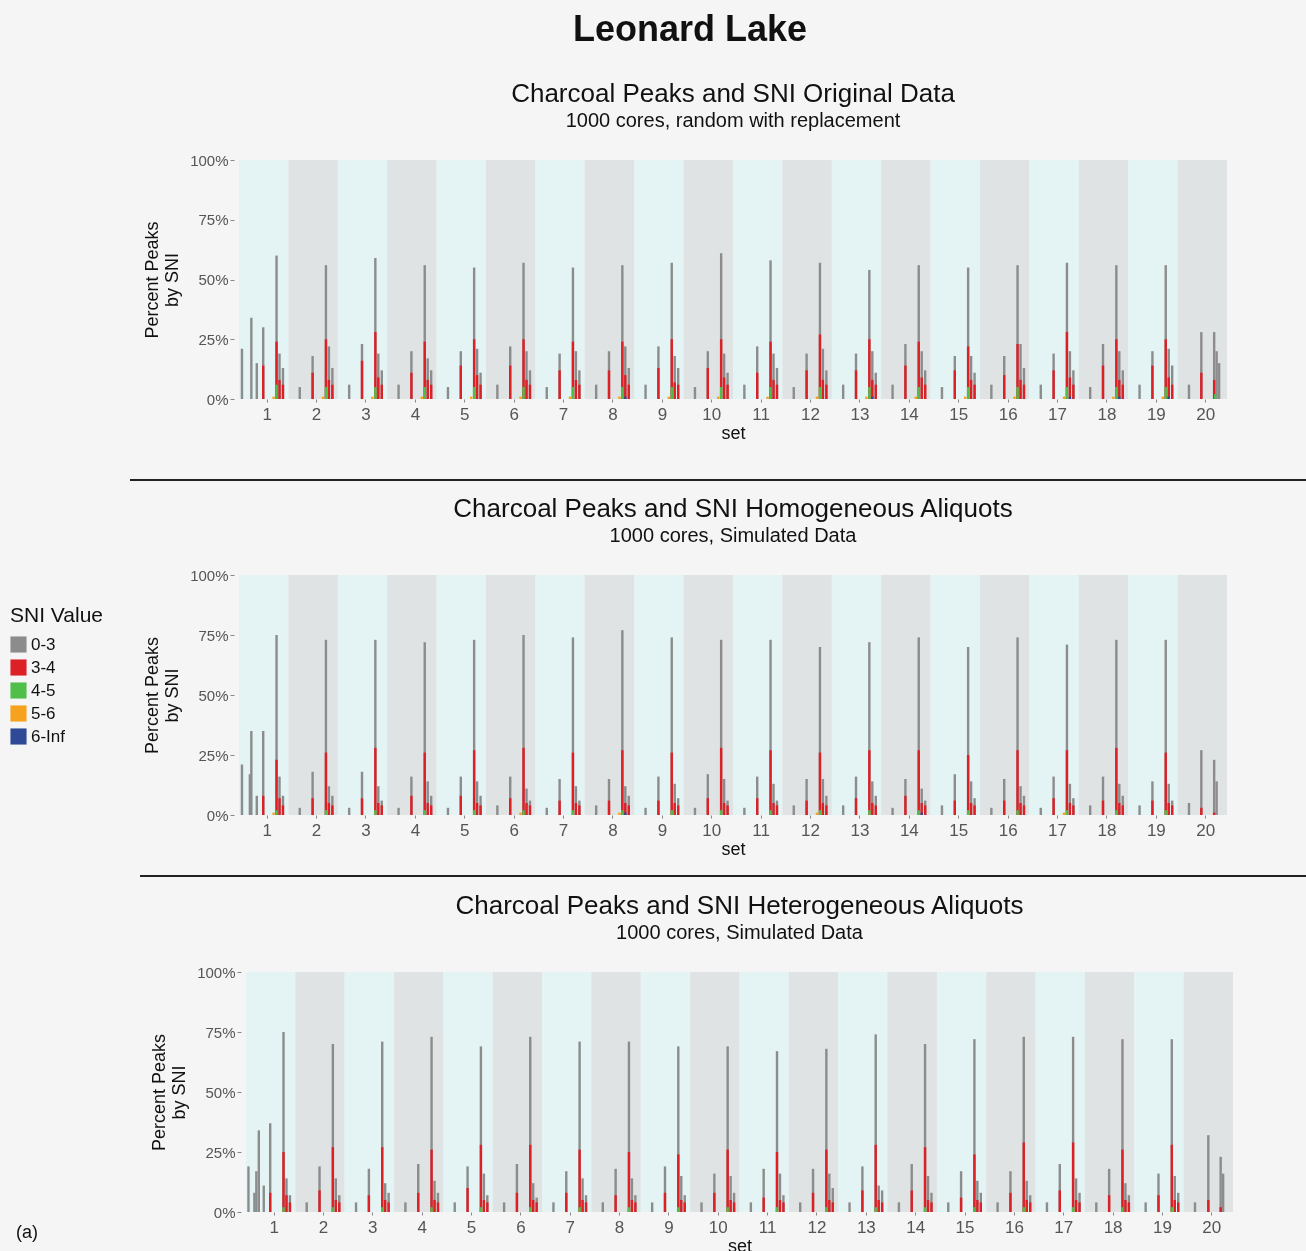 This screenshot has height=1251, width=1306. Describe the element at coordinates (43, 644) in the screenshot. I see `legend-label: 0-3` at that location.